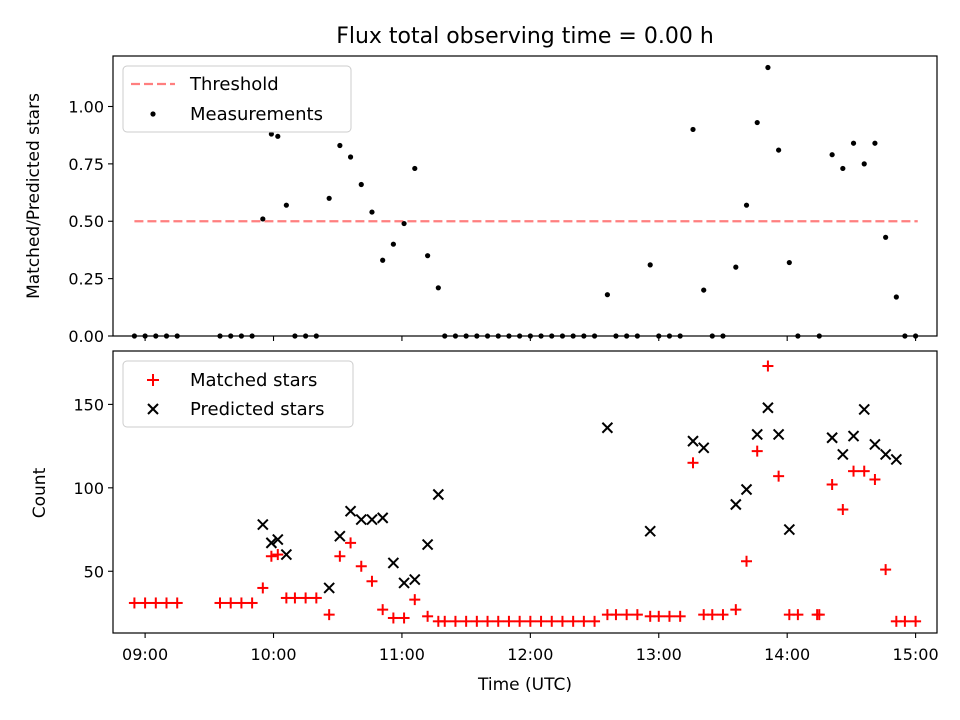  I want to click on ratio-x-ticks, so click(530, 338).